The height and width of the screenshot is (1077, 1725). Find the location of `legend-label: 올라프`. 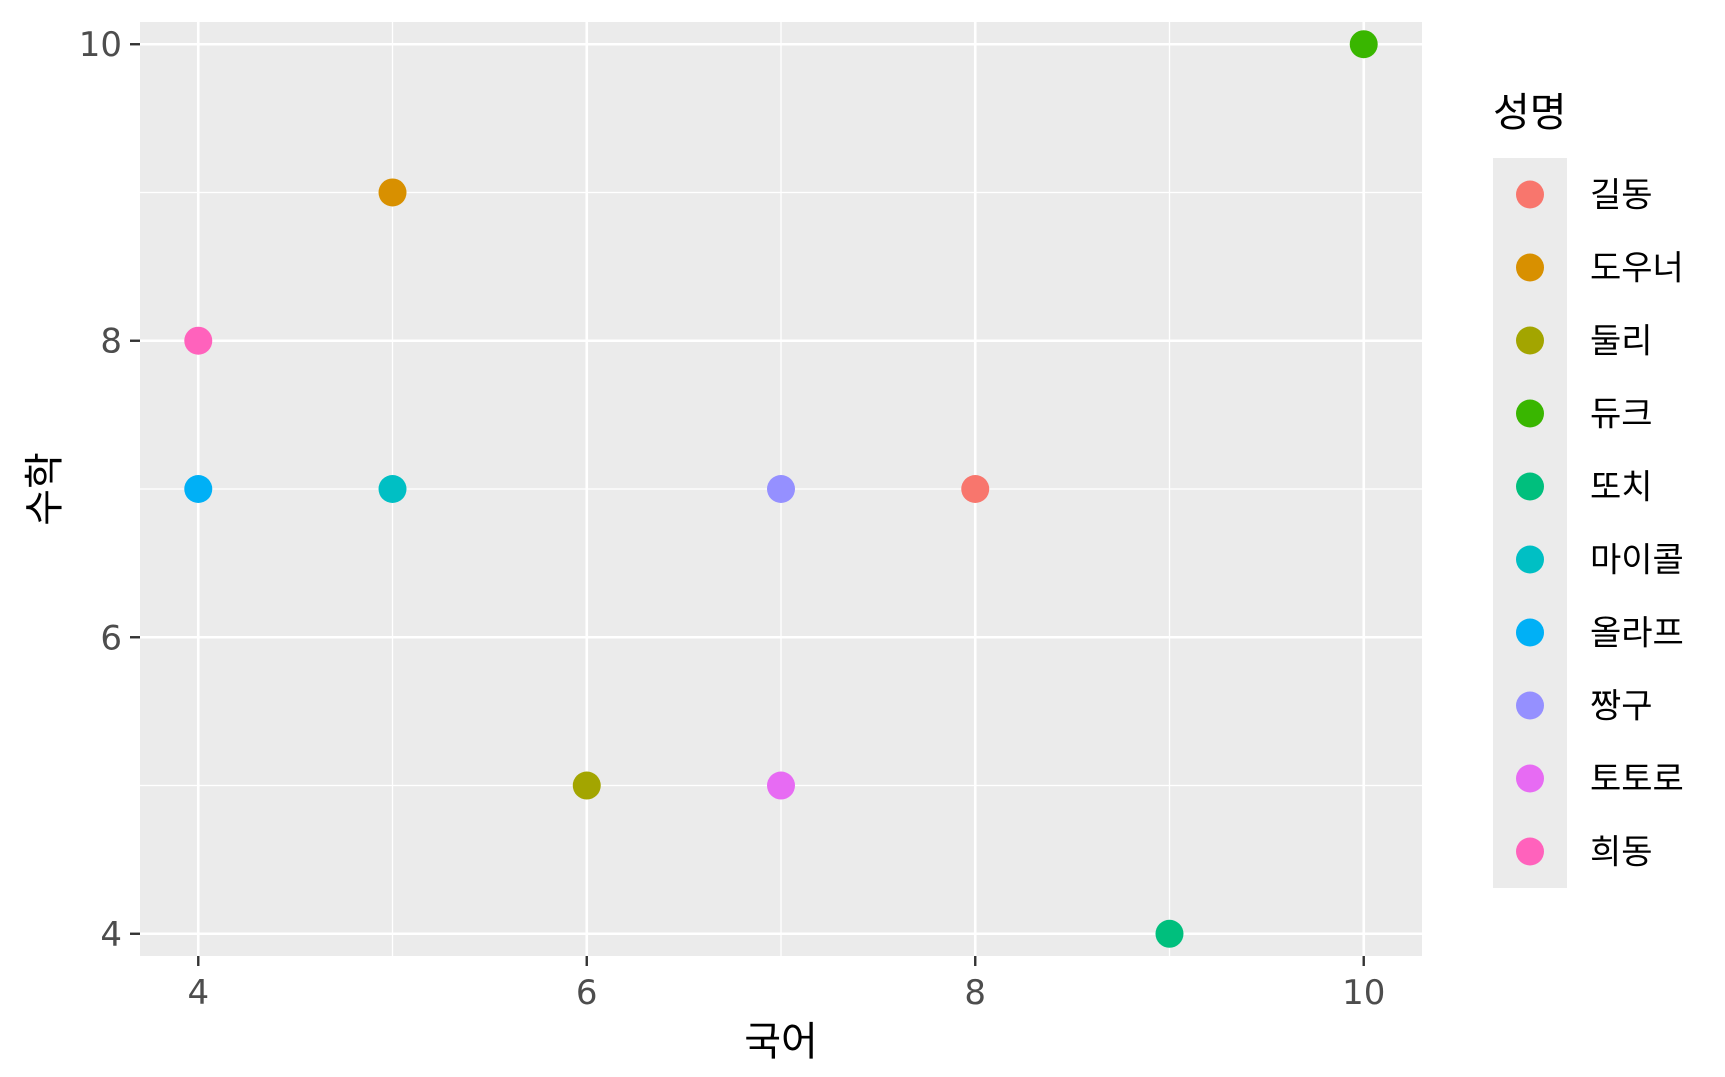

legend-label: 올라프 is located at coordinates (1637, 634).